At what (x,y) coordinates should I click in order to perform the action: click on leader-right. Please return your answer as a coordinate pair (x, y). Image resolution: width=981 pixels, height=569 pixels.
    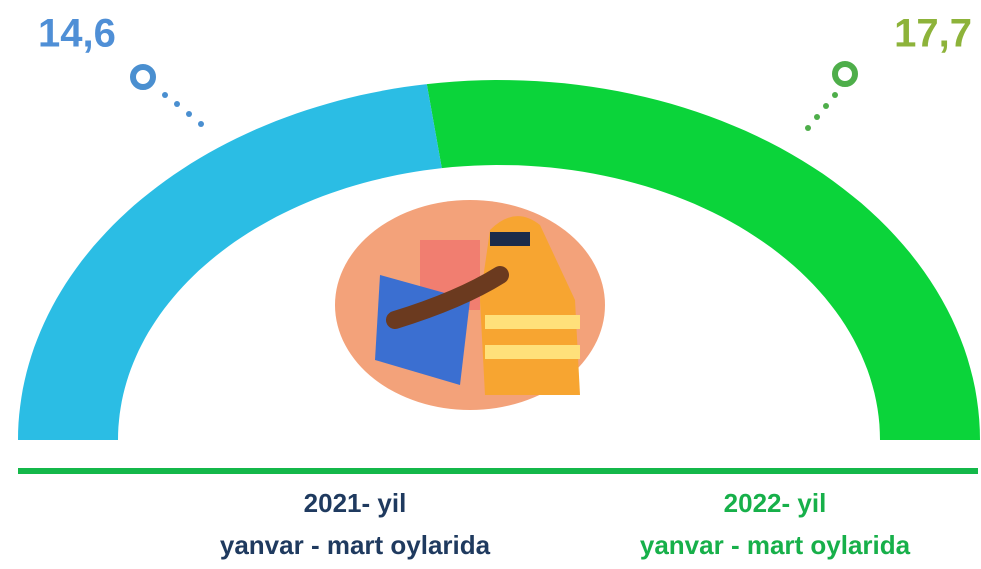
    Looking at the image, I should click on (831, 96).